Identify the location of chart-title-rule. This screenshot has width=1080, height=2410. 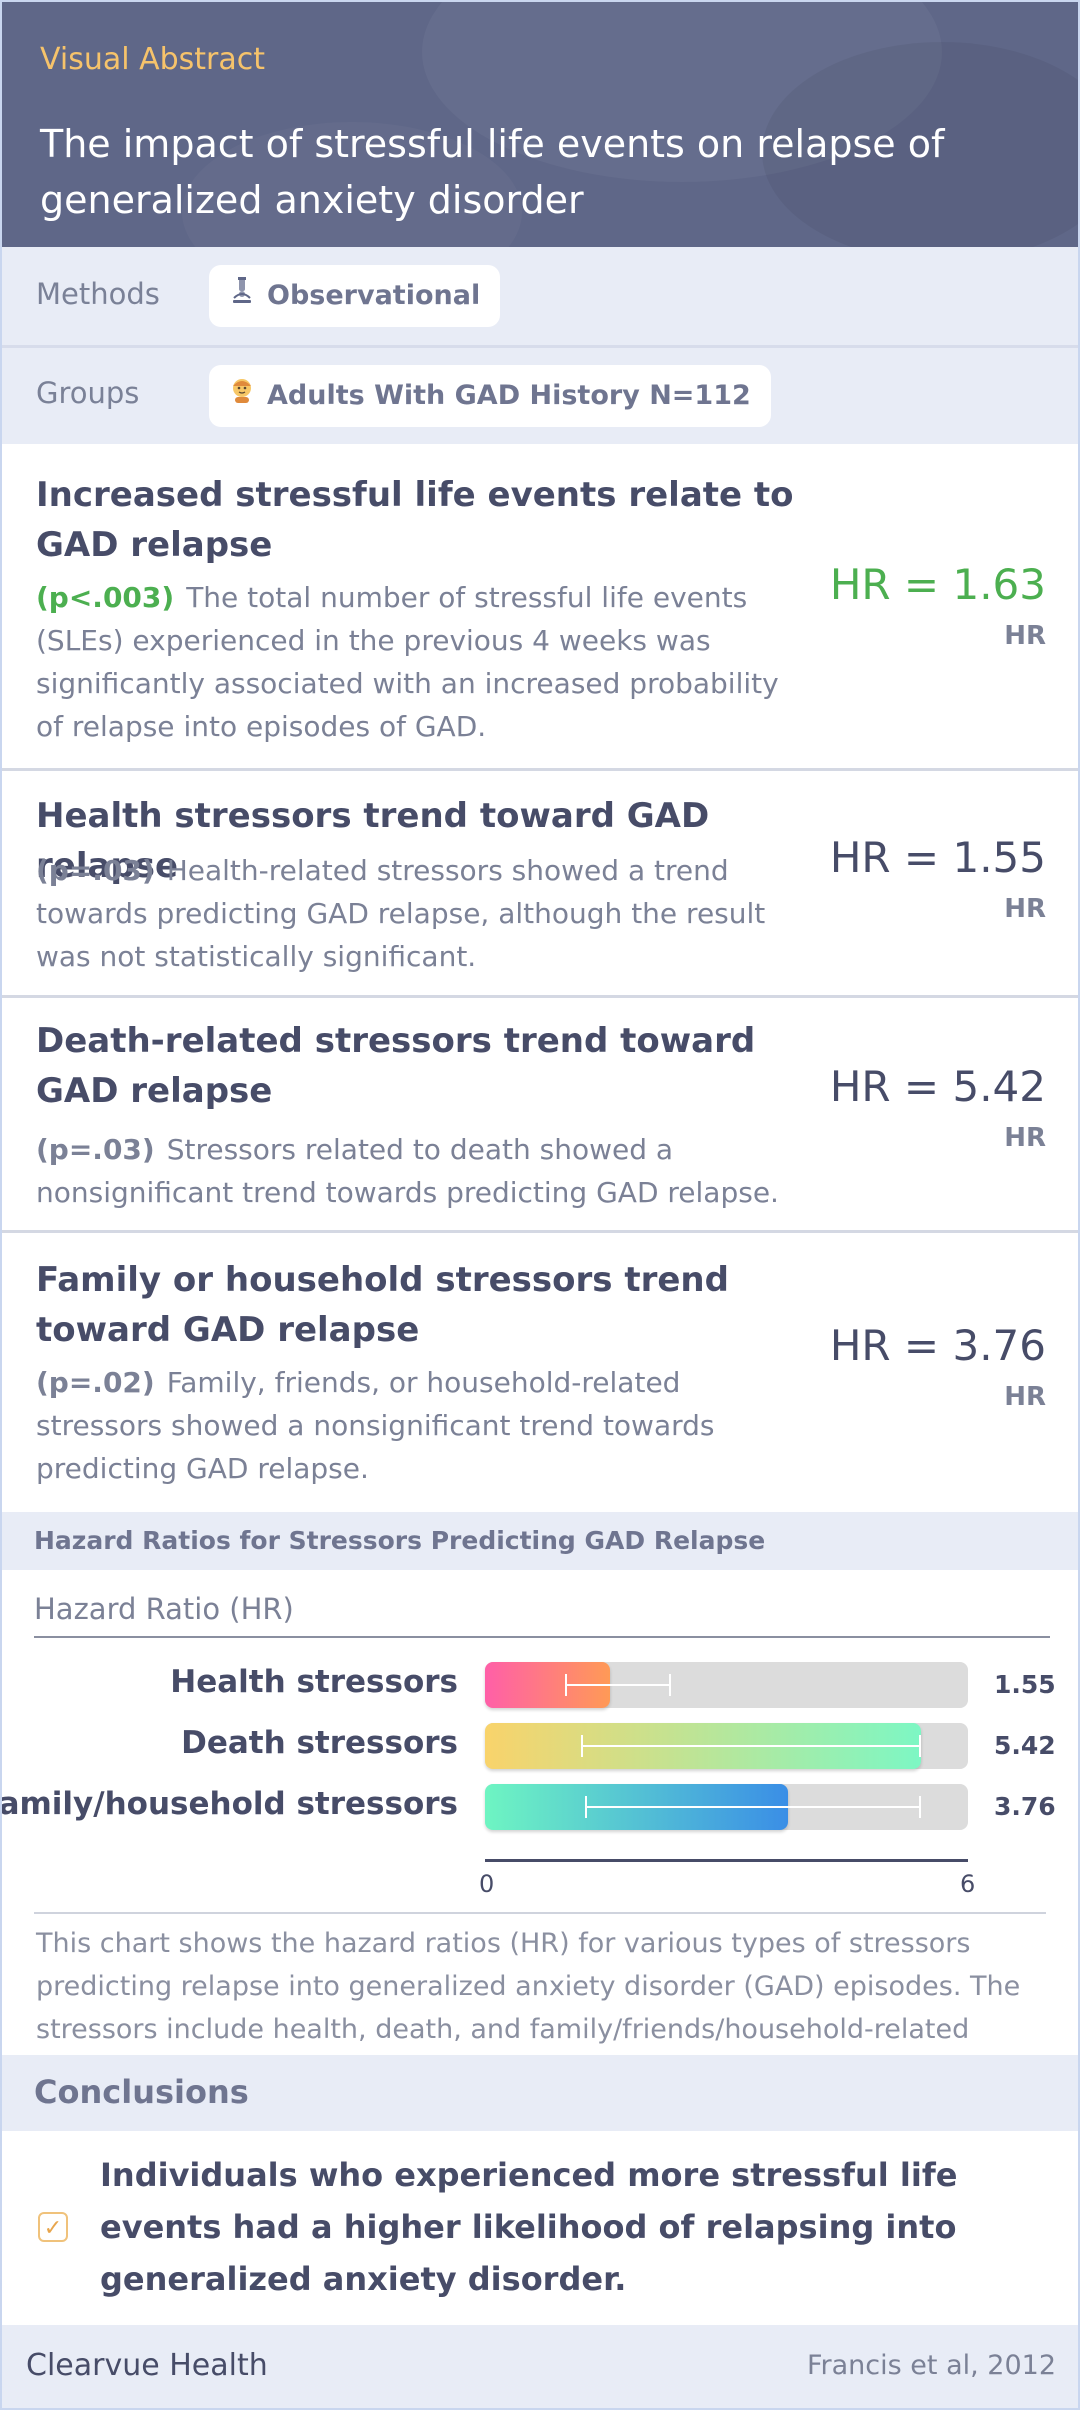
(542, 1637).